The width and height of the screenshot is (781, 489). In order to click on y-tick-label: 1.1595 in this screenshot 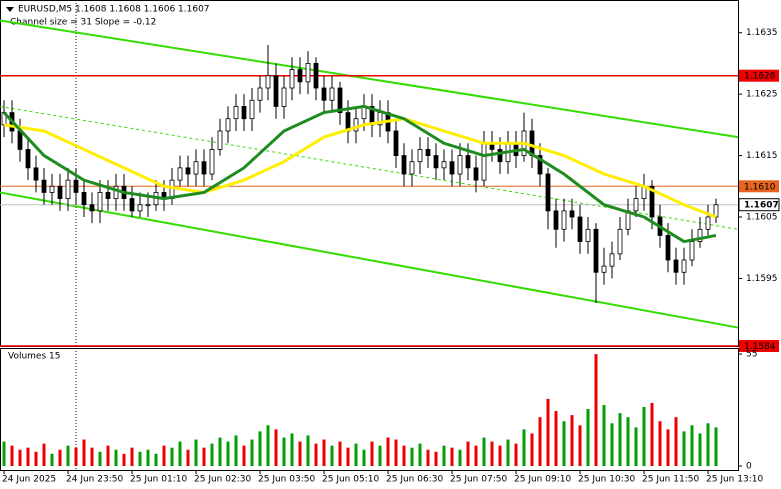, I will do `click(762, 279)`.